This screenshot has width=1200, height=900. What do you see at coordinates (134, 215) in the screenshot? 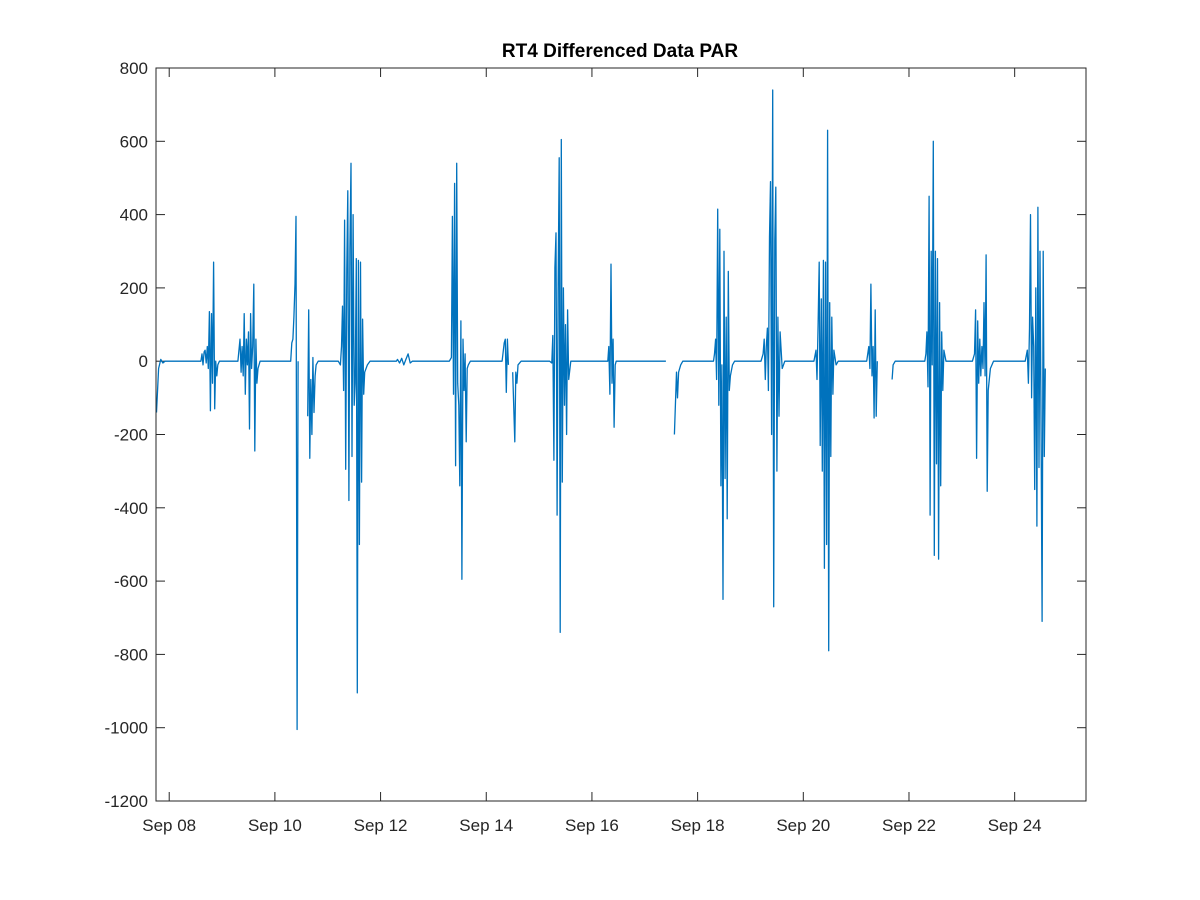
I see `y-tick-label: 400` at bounding box center [134, 215].